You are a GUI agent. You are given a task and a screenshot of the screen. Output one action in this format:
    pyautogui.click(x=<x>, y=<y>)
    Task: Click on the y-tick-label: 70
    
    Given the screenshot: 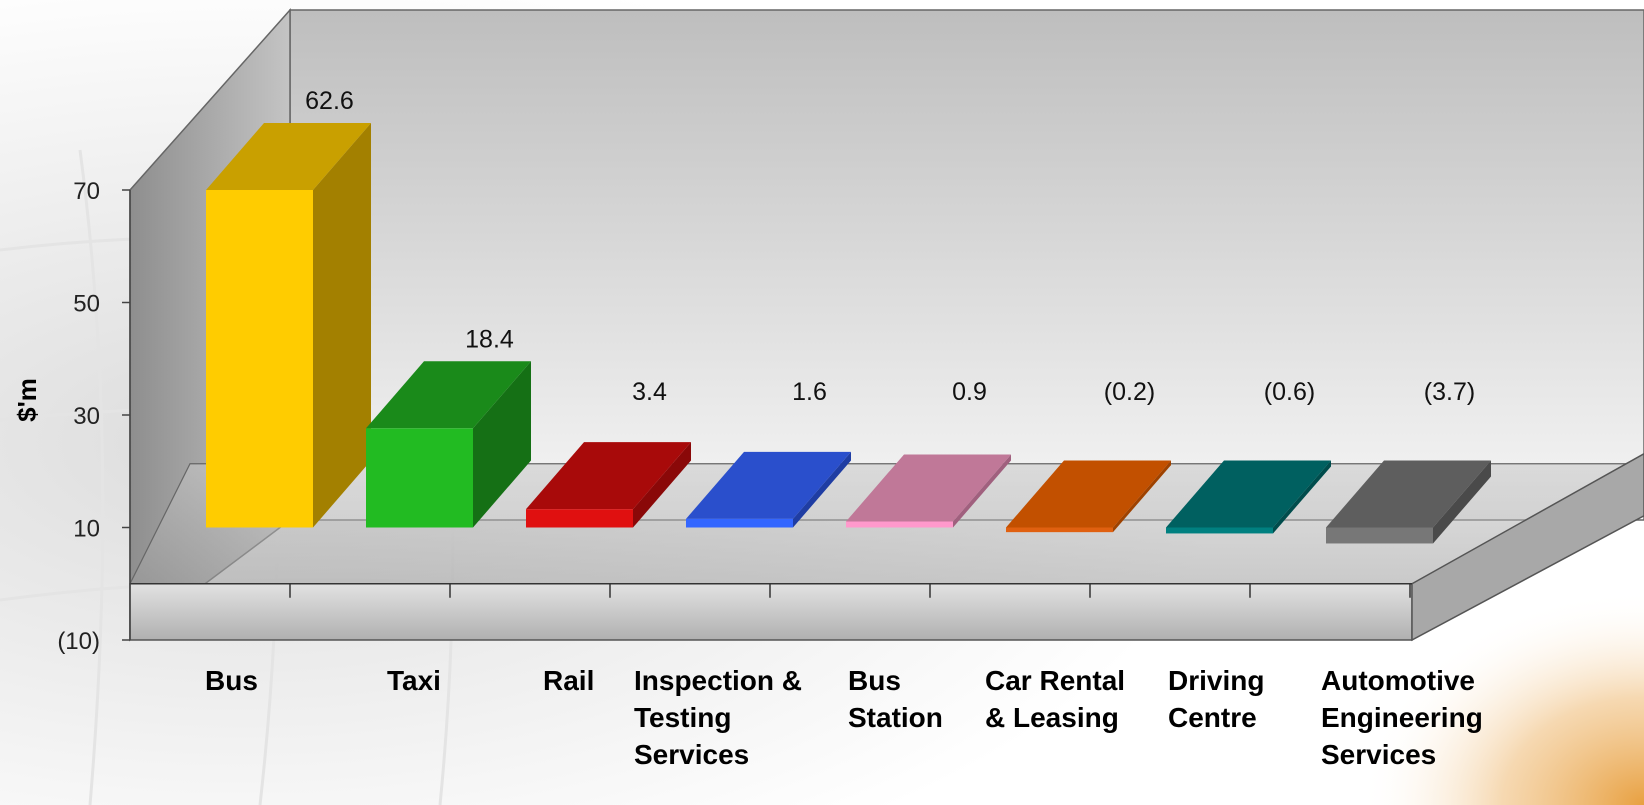 What is the action you would take?
    pyautogui.click(x=86, y=191)
    